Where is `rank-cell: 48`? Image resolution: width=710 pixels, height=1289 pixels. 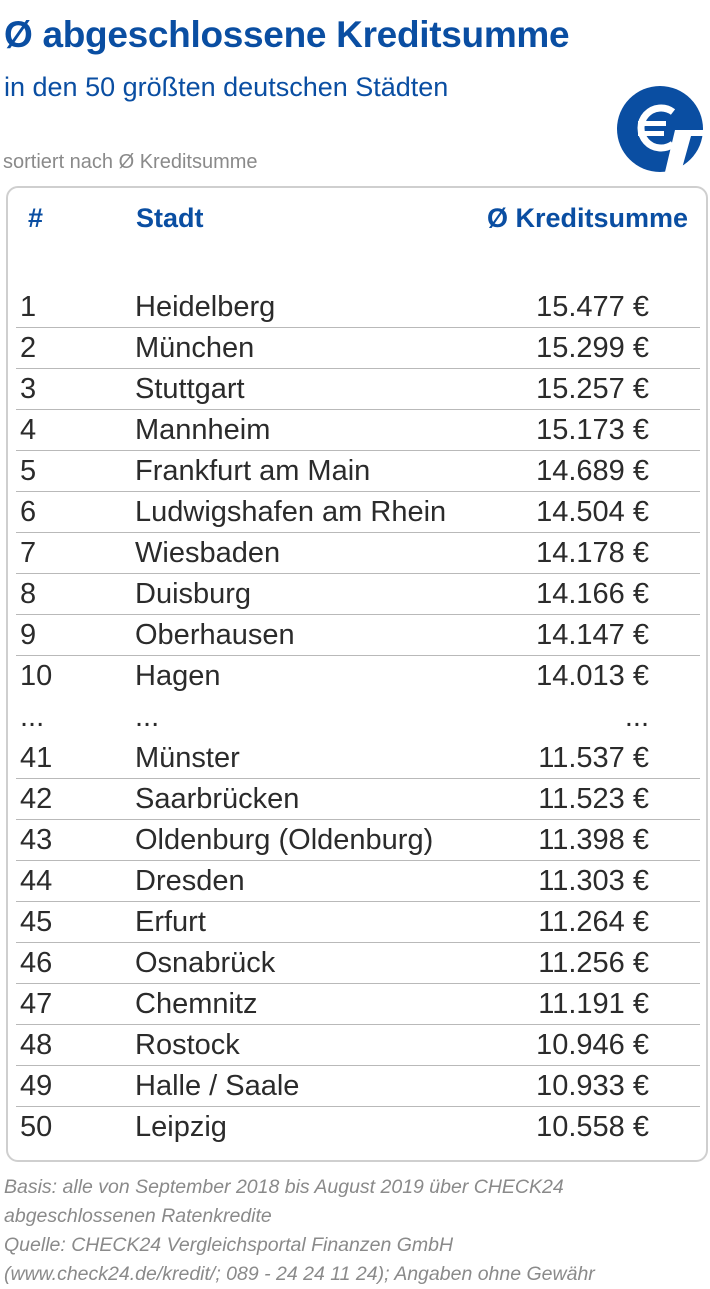 rank-cell: 48 is located at coordinates (36, 1045).